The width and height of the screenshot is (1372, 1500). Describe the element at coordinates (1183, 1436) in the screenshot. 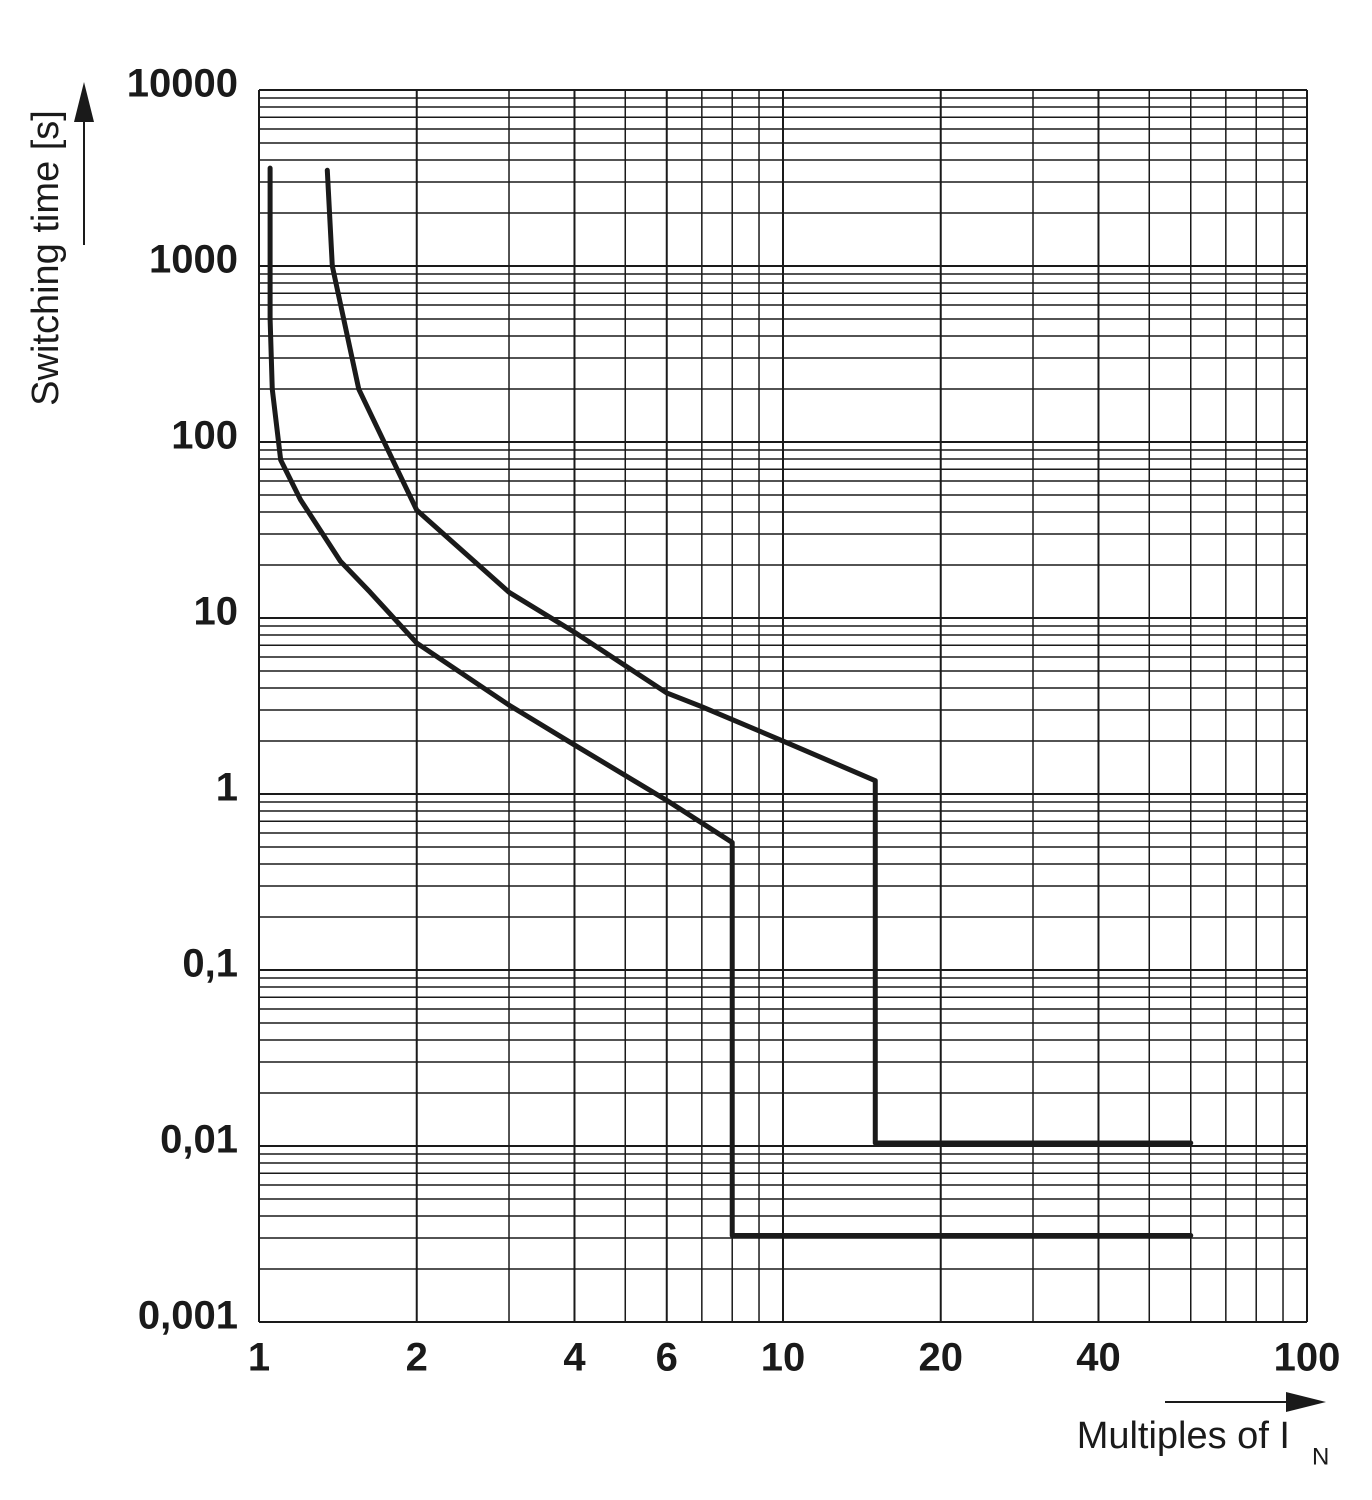

I see `x-axis-title: Multiples of I` at that location.